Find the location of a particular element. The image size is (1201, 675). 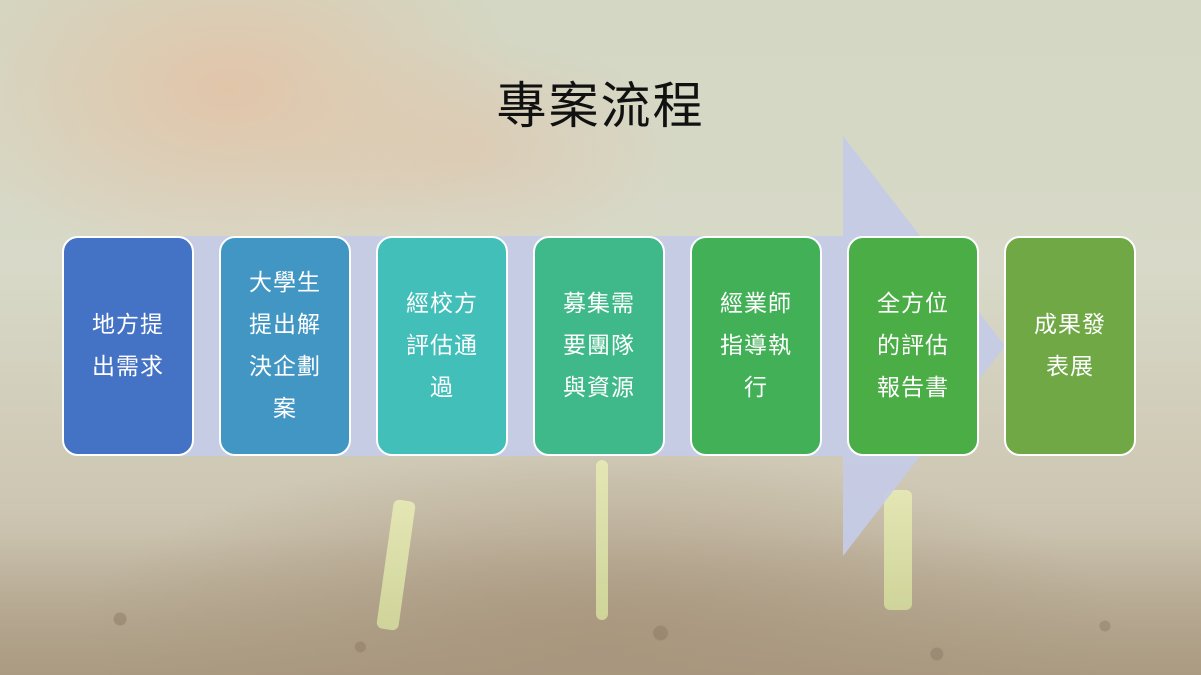

step-4-label: 募集需要團隊與資源 is located at coordinates (599, 346).